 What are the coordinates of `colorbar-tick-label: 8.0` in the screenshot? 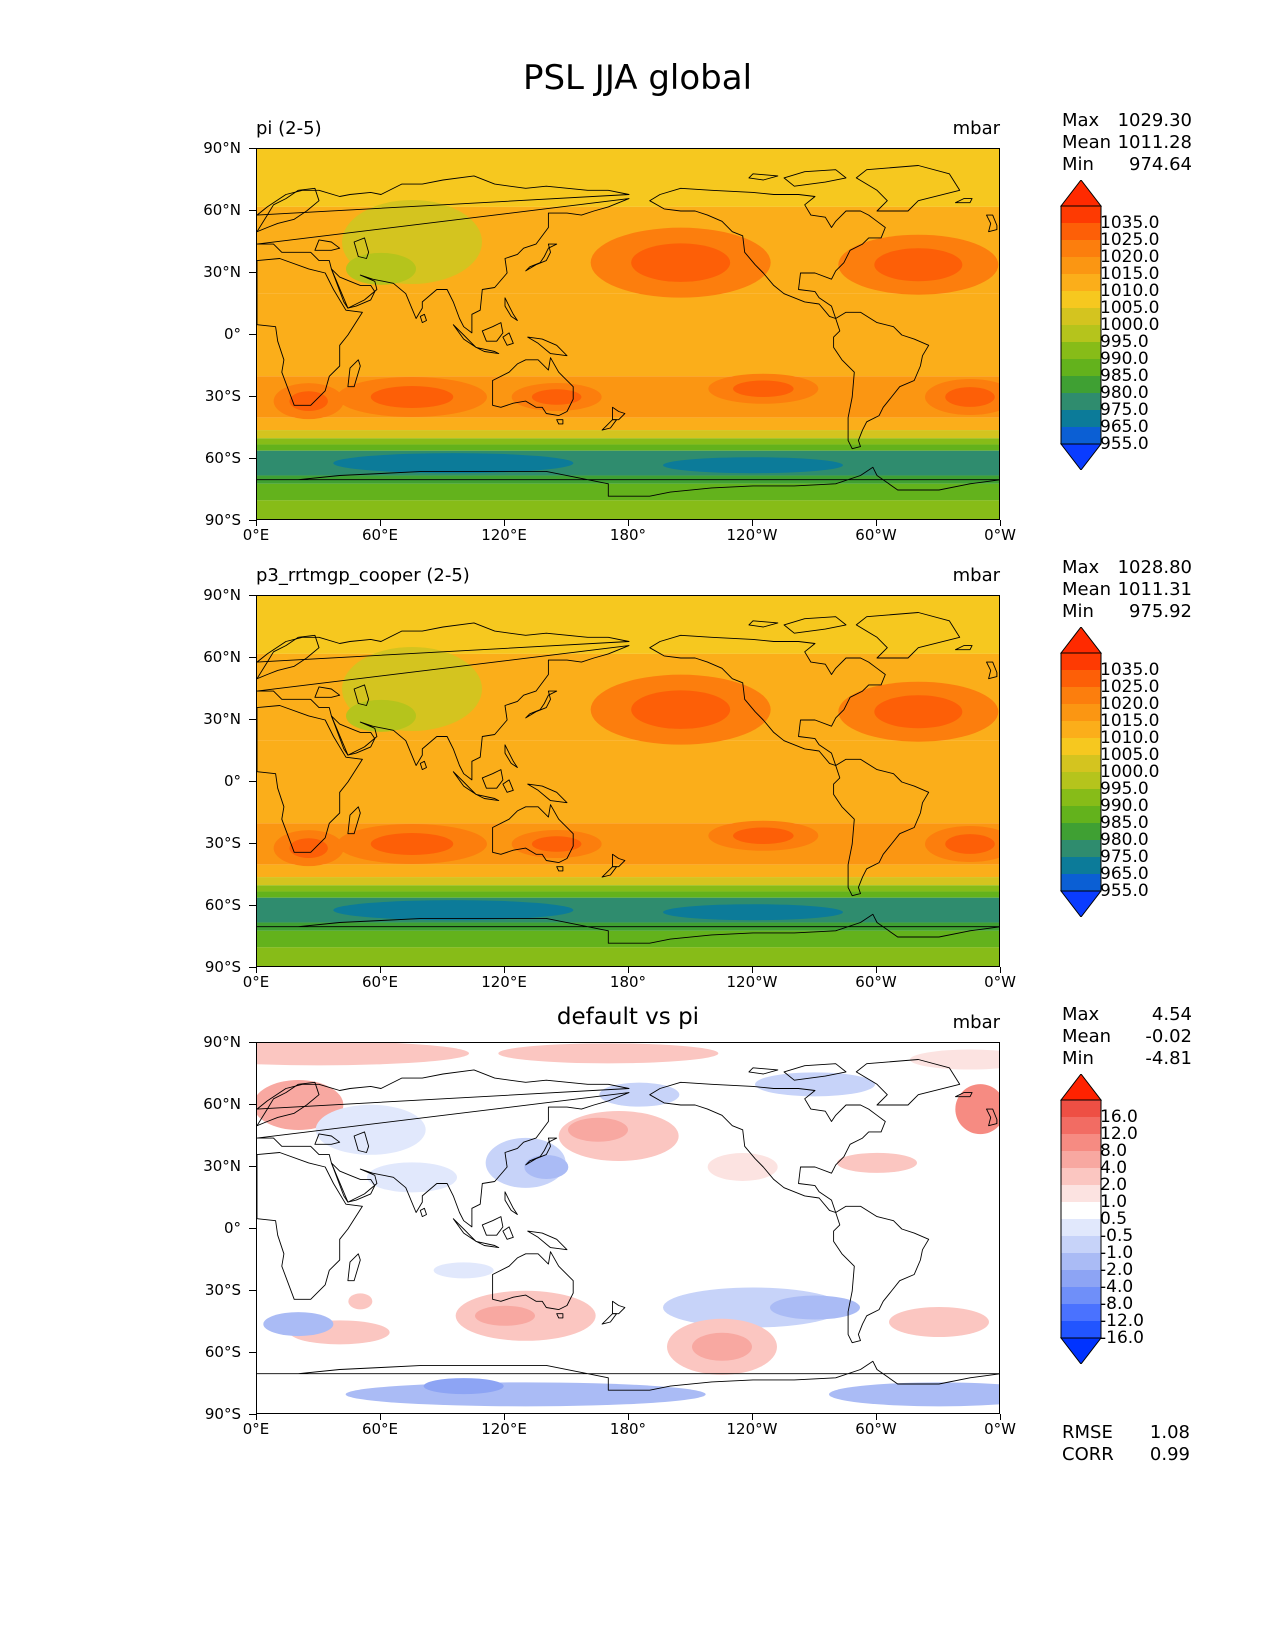 It's located at (1114, 1151).